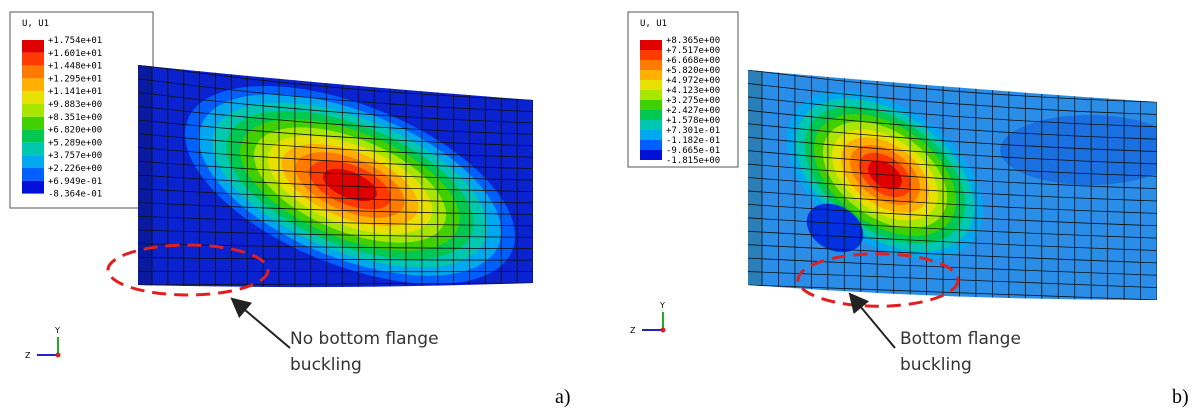  Describe the element at coordinates (693, 101) in the screenshot. I see `legend-value: +3.275e+00` at that location.